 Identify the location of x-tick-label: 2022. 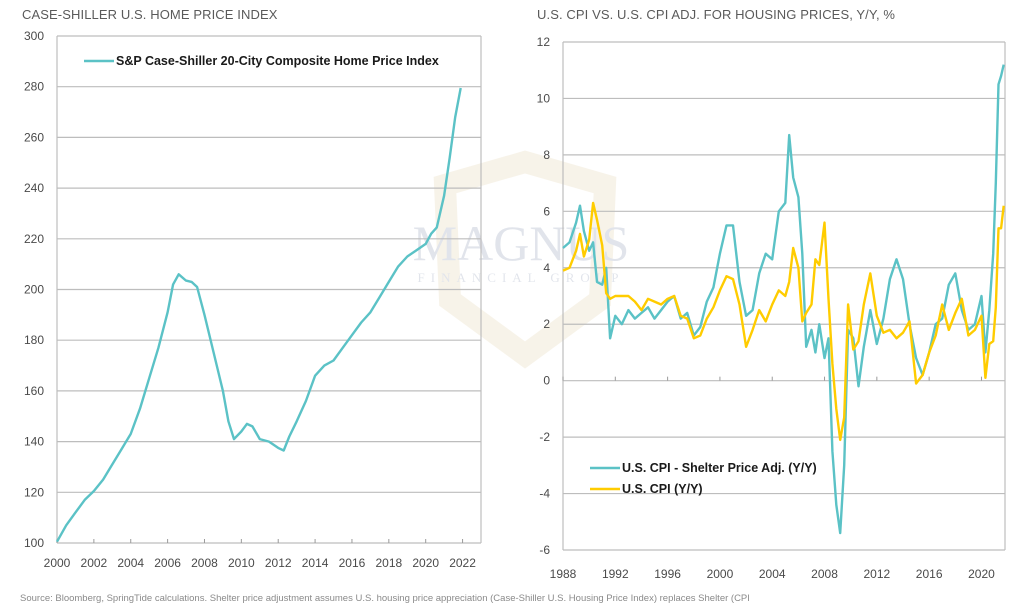
(462, 563).